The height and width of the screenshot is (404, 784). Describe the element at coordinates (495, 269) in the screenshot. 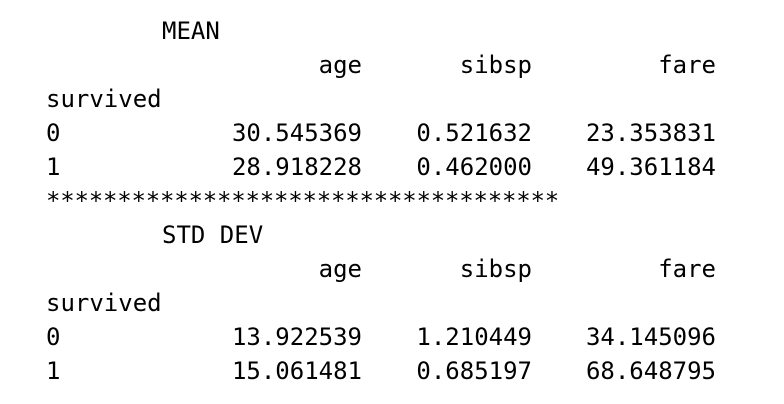

I see `std-col-sibsp: sibsp` at that location.